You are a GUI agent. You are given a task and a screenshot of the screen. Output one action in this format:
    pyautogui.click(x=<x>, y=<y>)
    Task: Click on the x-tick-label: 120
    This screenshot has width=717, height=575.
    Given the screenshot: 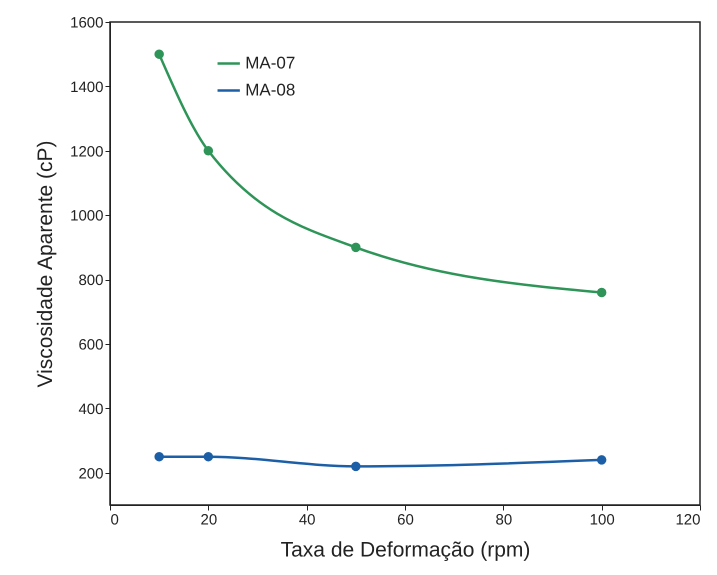 What is the action you would take?
    pyautogui.click(x=687, y=520)
    